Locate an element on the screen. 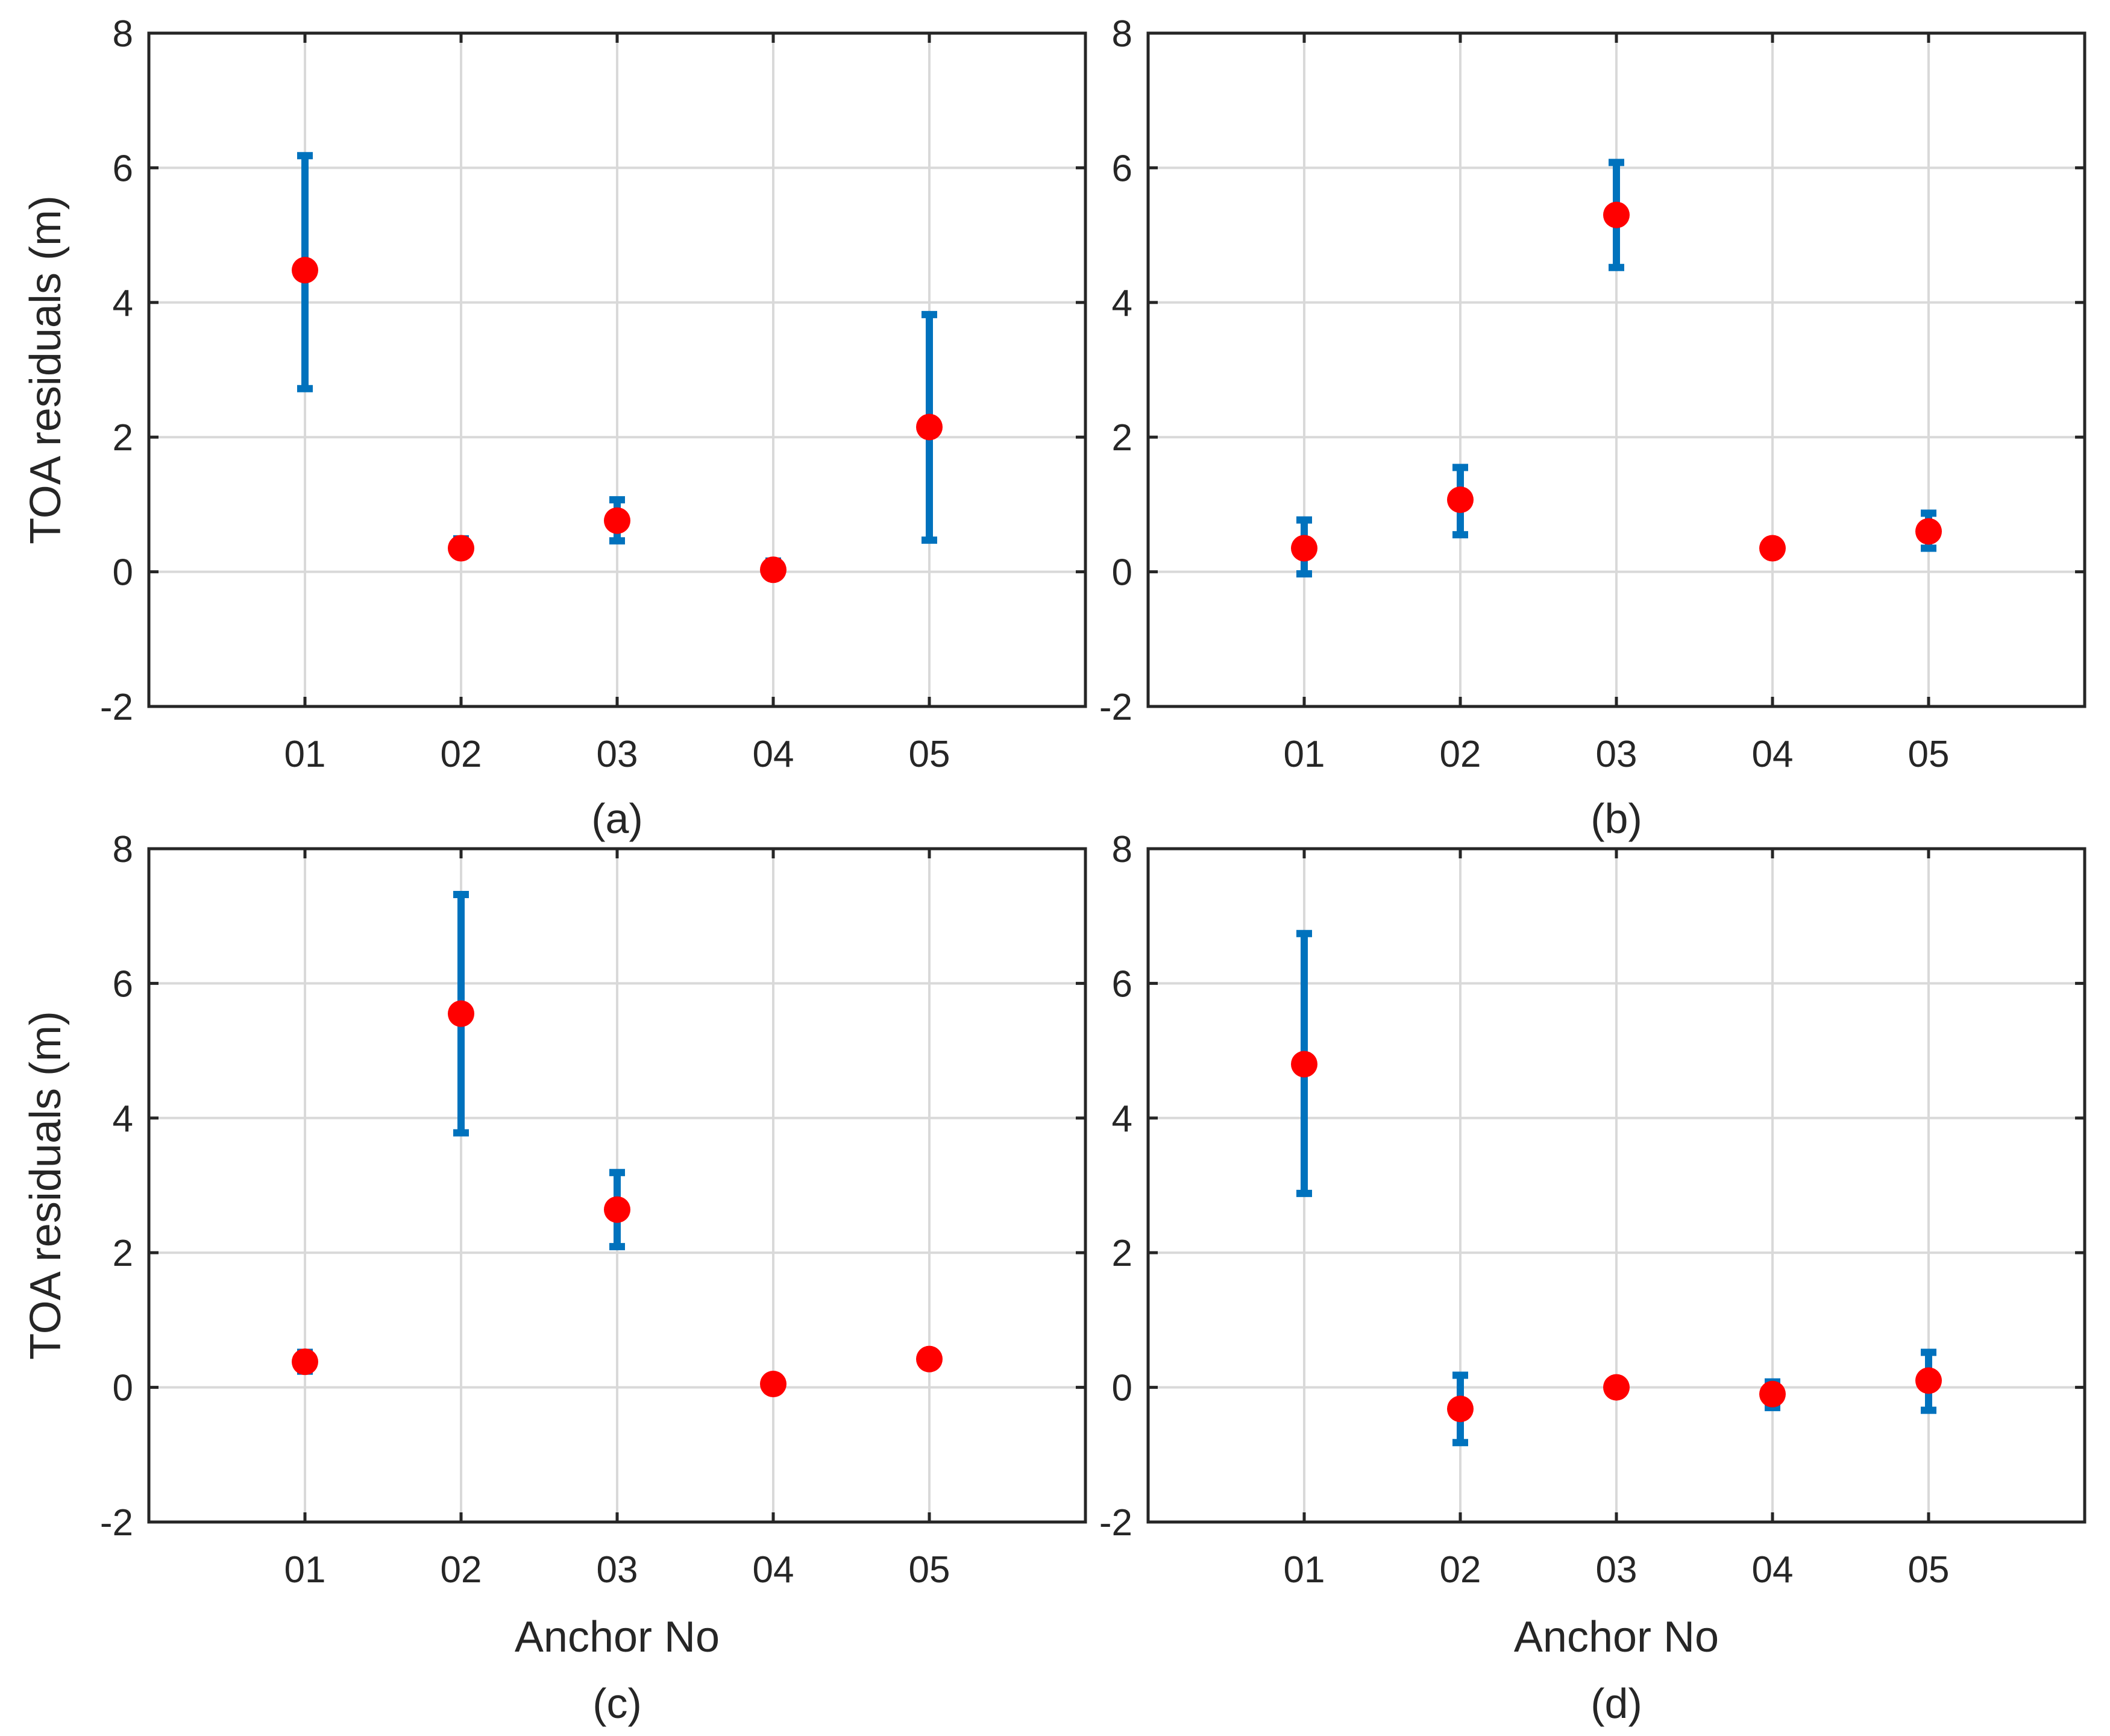 The height and width of the screenshot is (1736, 2110). panel-label: (b) is located at coordinates (1616, 818).